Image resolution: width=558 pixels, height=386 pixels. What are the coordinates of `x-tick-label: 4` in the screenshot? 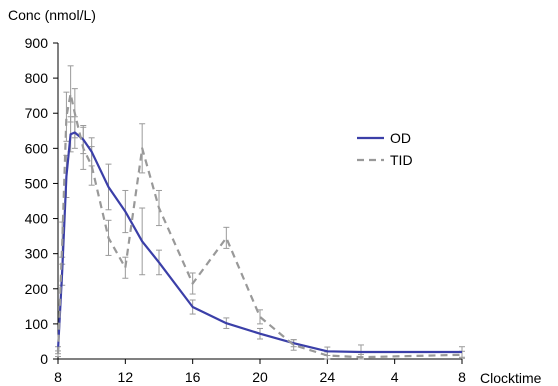 It's located at (395, 377).